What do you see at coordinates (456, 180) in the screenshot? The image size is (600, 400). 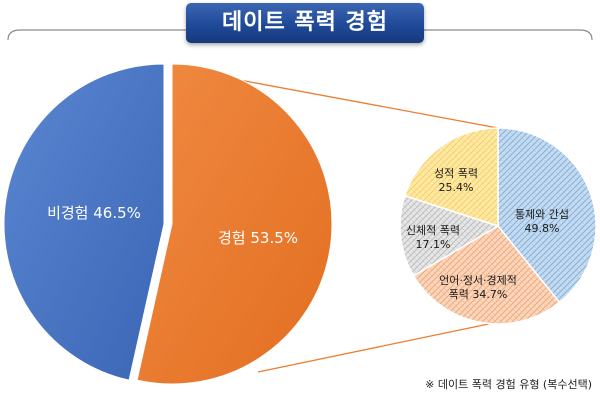 I see `sub-pie-label-sexual: 성적 폭력 25.4%` at bounding box center [456, 180].